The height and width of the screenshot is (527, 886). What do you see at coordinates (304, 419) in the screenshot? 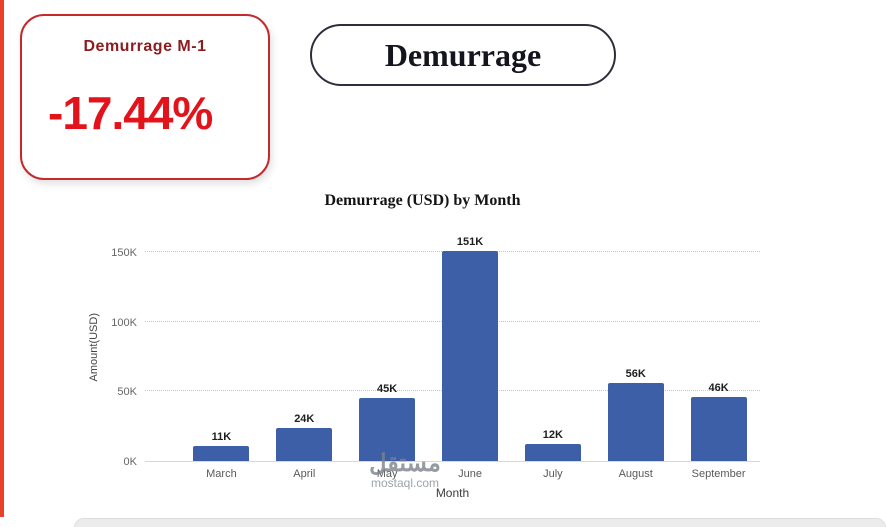
I see `bar-value-label: 24K` at bounding box center [304, 419].